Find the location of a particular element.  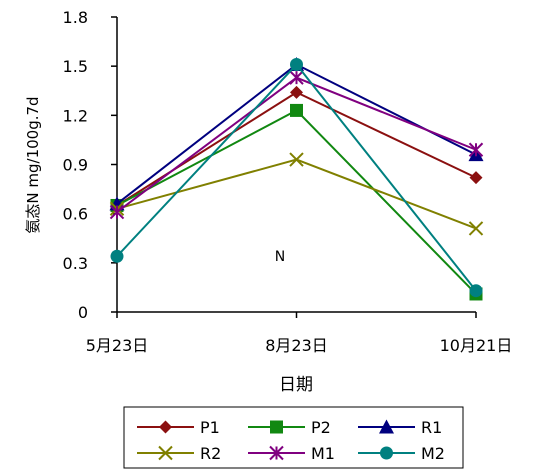

legend-label: P1 is located at coordinates (210, 427).